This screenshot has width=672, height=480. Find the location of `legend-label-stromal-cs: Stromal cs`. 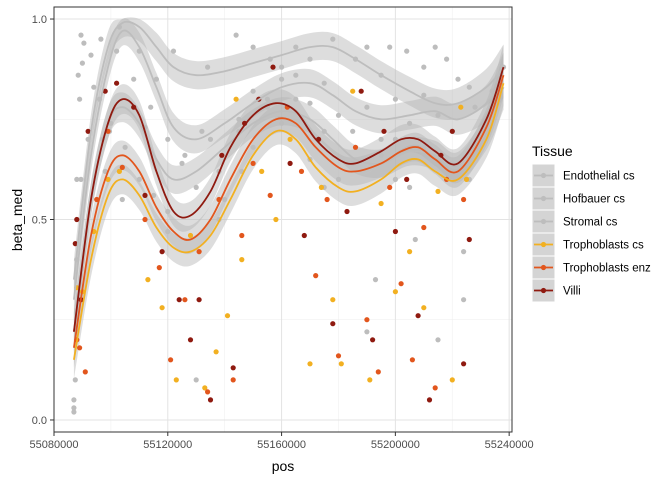

legend-label-stromal-cs: Stromal cs is located at coordinates (590, 223).